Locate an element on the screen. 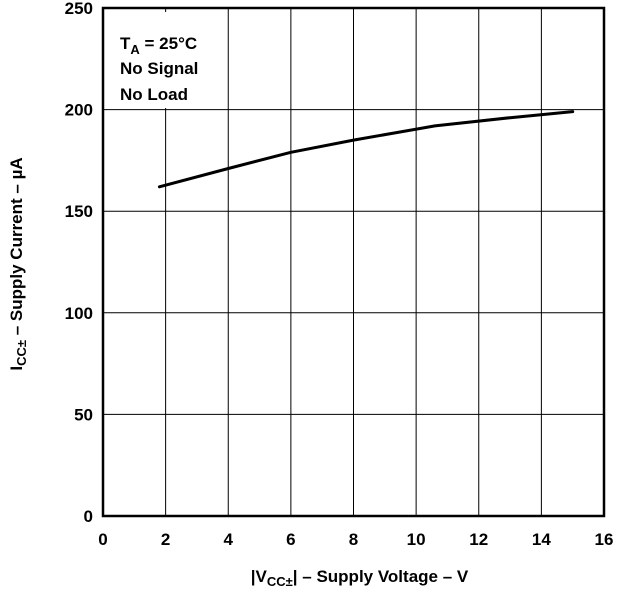 The image size is (625, 594). y-tick-label: 100 is located at coordinates (79, 313).